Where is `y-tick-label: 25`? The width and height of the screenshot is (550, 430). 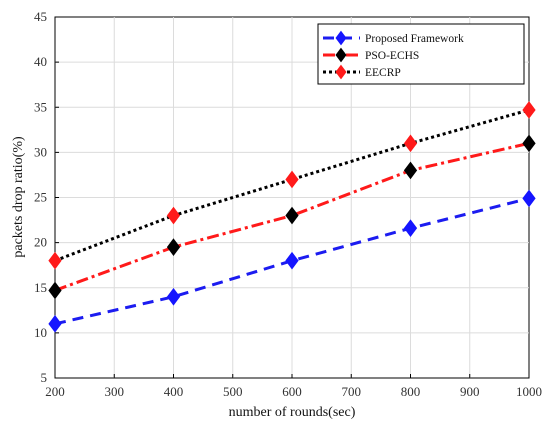
y-tick-label: 25 is located at coordinates (40, 197).